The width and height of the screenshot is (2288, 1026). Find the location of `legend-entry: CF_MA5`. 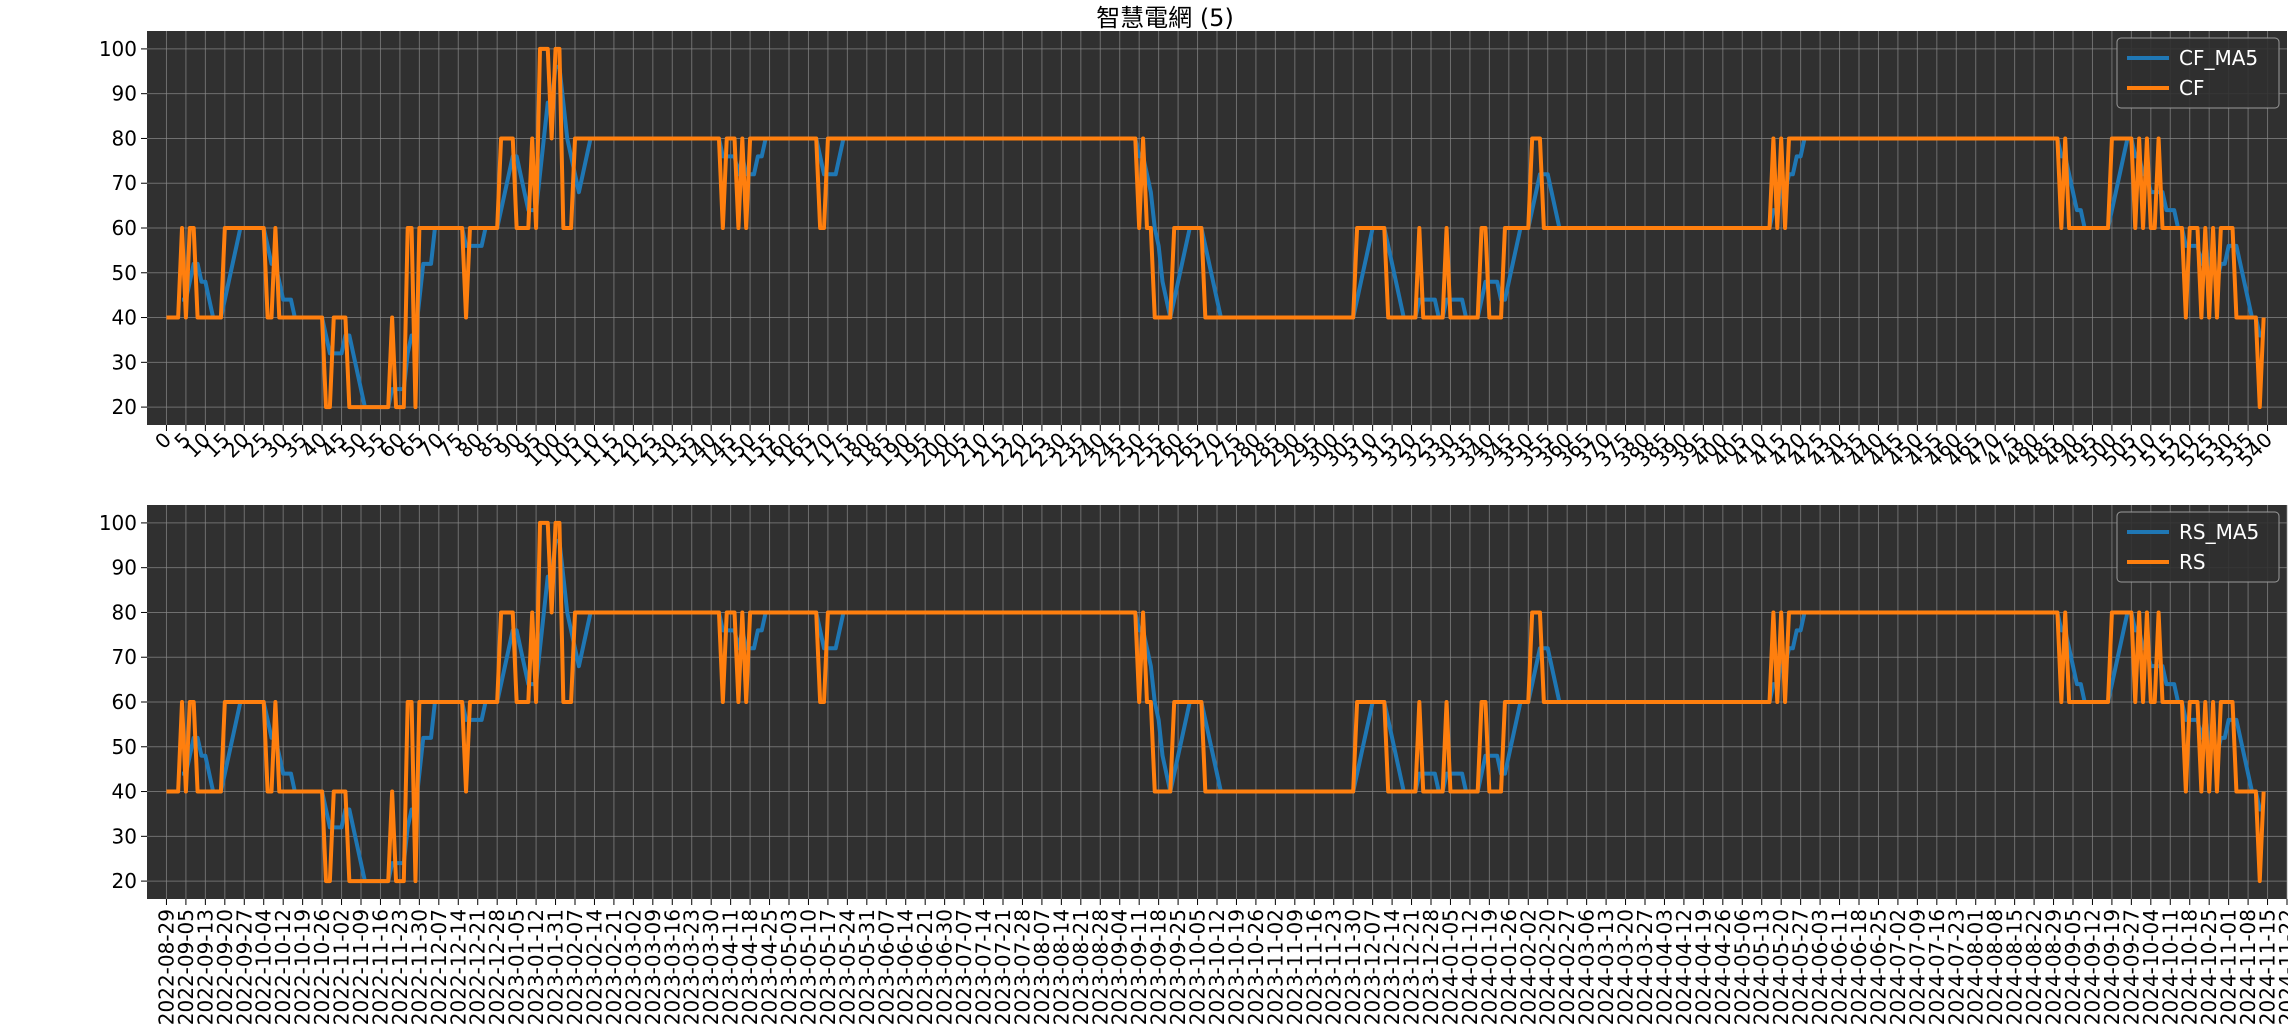

legend-entry: CF_MA5 is located at coordinates (2218, 58).